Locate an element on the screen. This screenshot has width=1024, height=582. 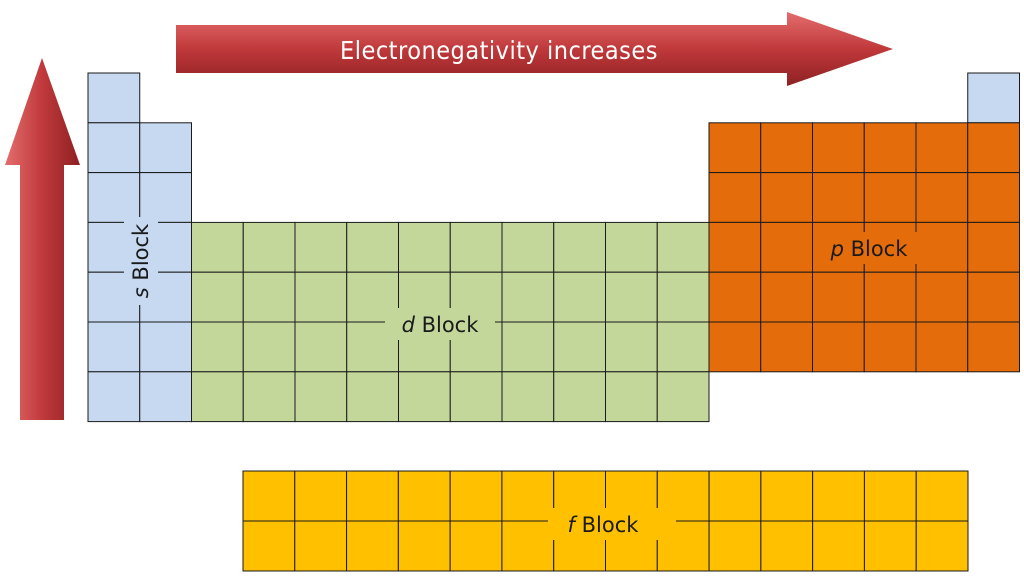
p-block-cells is located at coordinates (864, 247).